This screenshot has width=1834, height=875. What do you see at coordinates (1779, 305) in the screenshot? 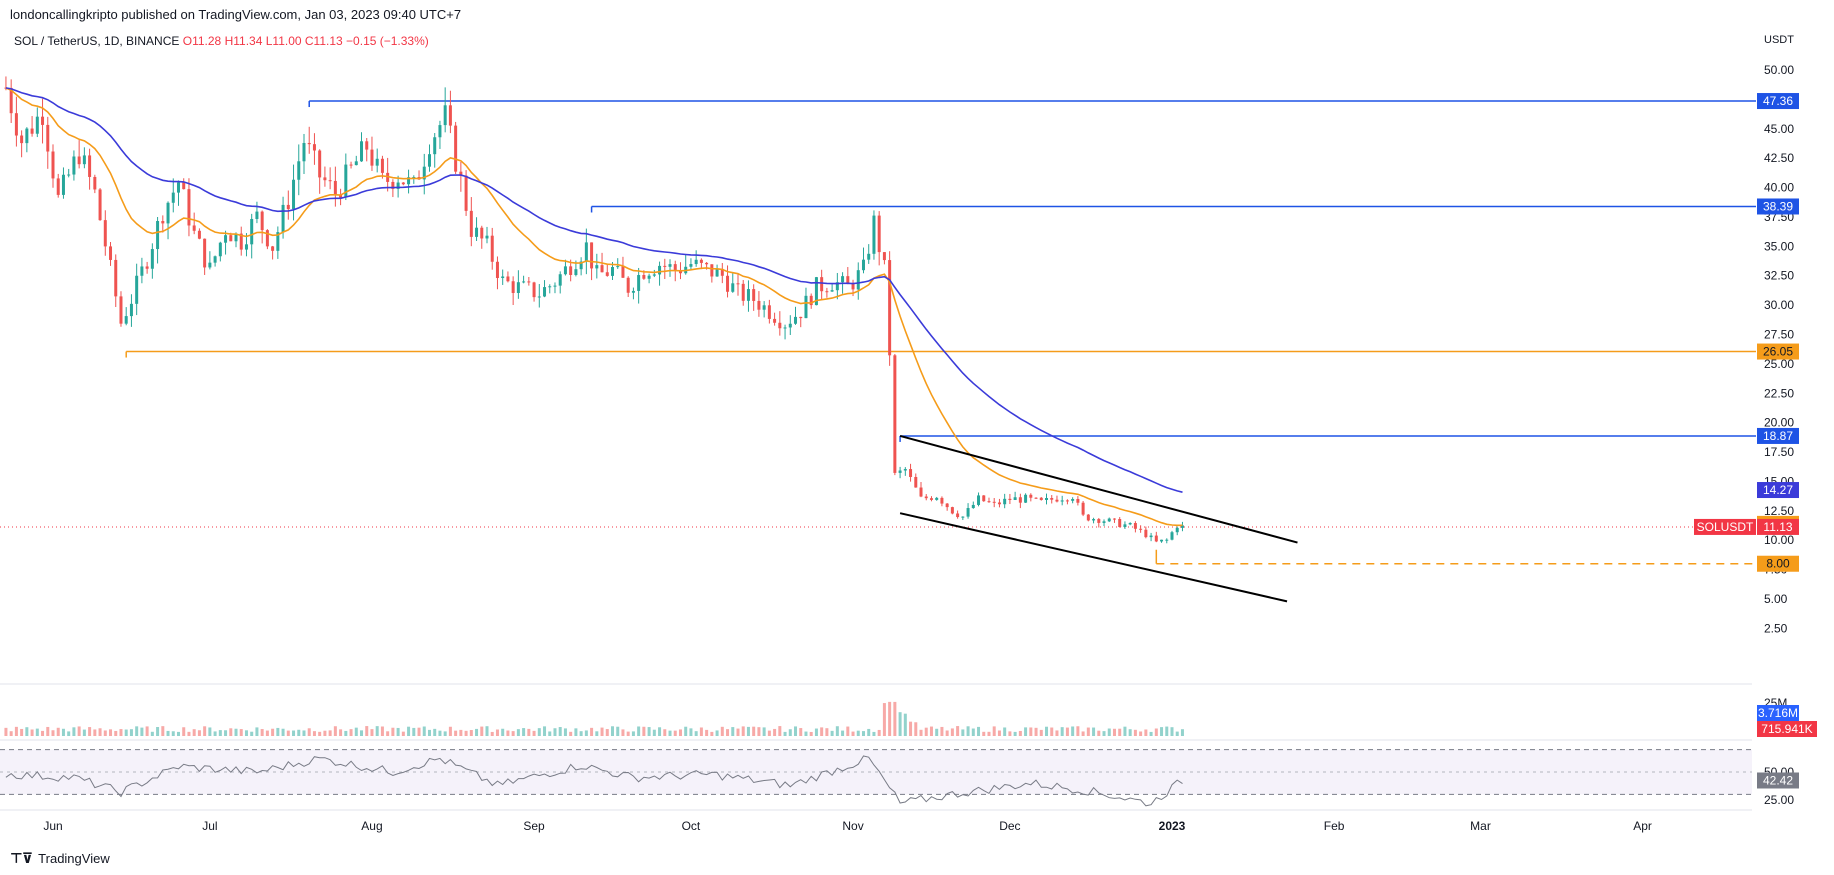
I see `price-tick-label: 30.00` at bounding box center [1779, 305].